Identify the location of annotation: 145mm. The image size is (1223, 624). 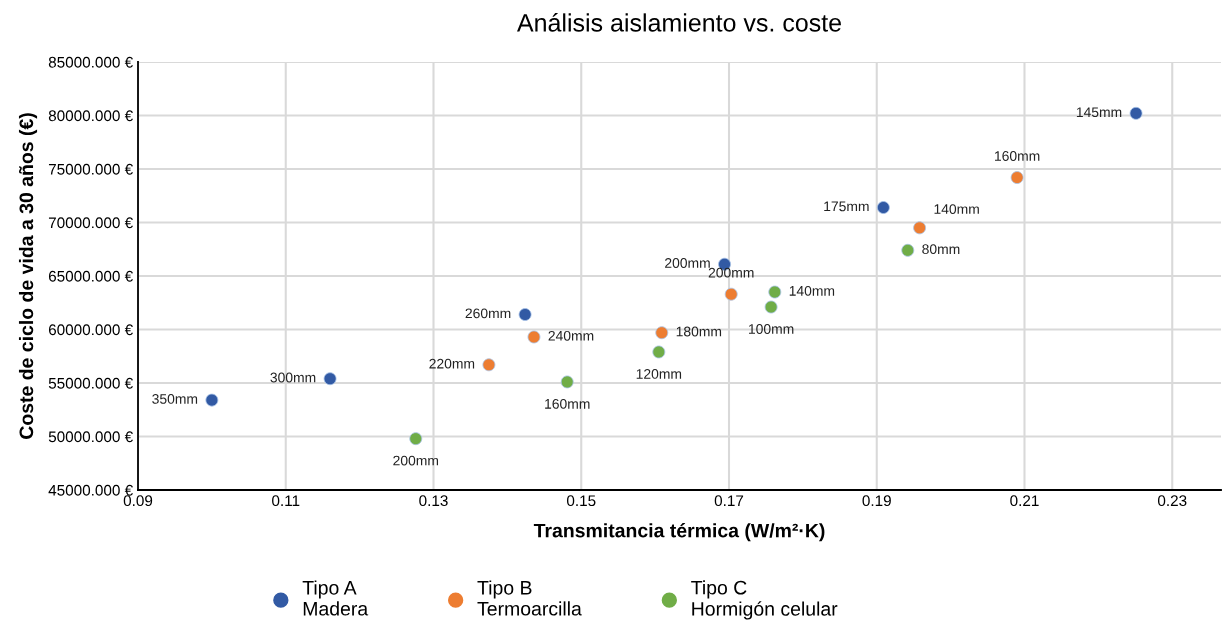
(1099, 112).